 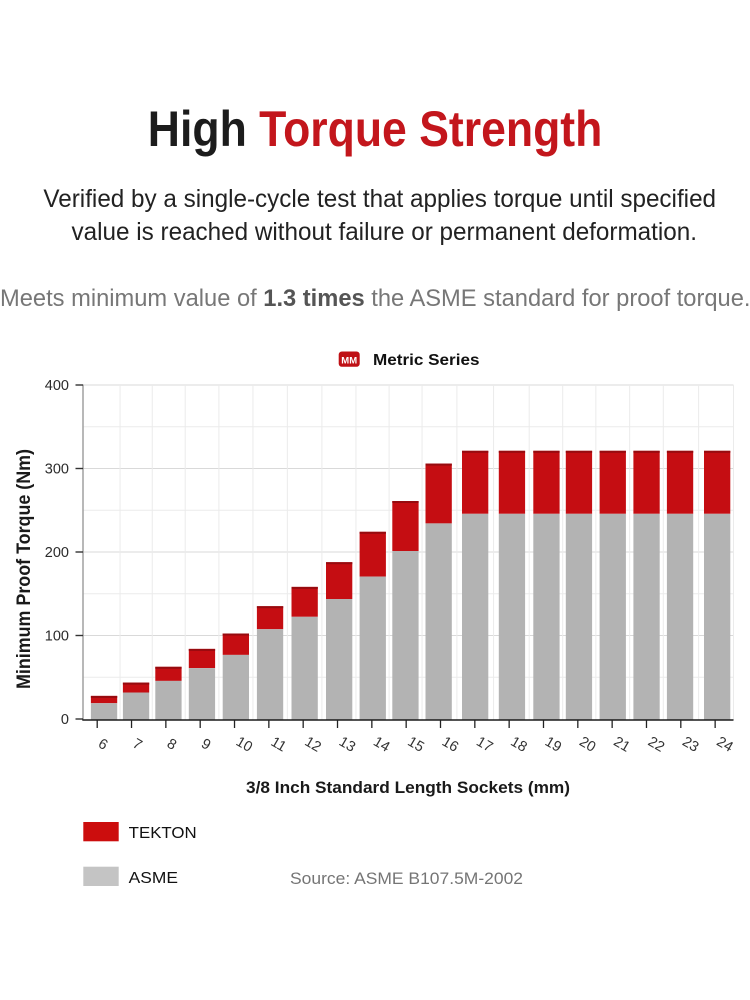 I want to click on svg-text: 100, so click(x=57, y=637).